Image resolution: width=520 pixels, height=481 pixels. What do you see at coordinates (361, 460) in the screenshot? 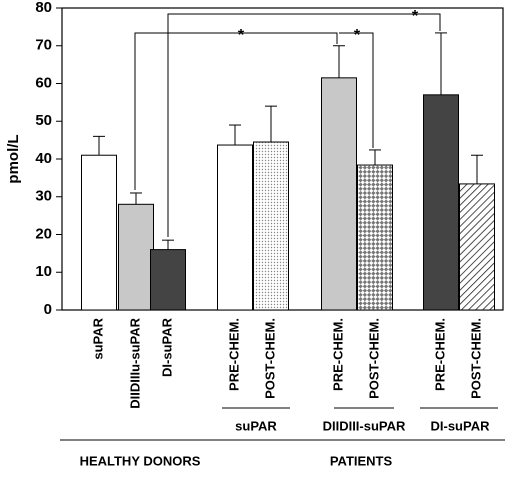
I see `super-group-label: PATIENTS` at bounding box center [361, 460].